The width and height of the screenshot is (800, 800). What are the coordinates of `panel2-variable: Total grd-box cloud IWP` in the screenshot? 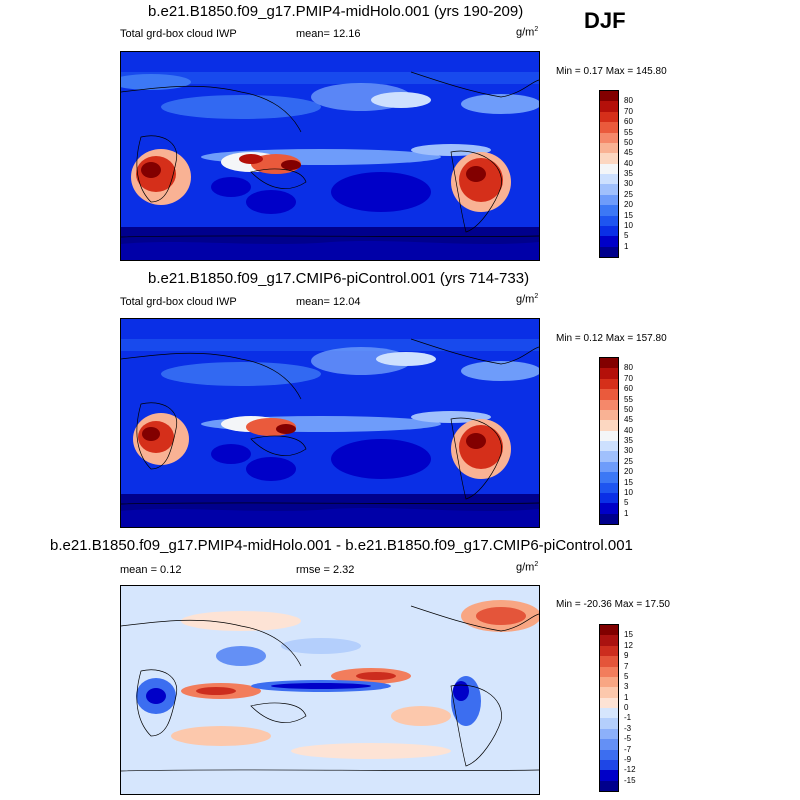 It's located at (178, 302).